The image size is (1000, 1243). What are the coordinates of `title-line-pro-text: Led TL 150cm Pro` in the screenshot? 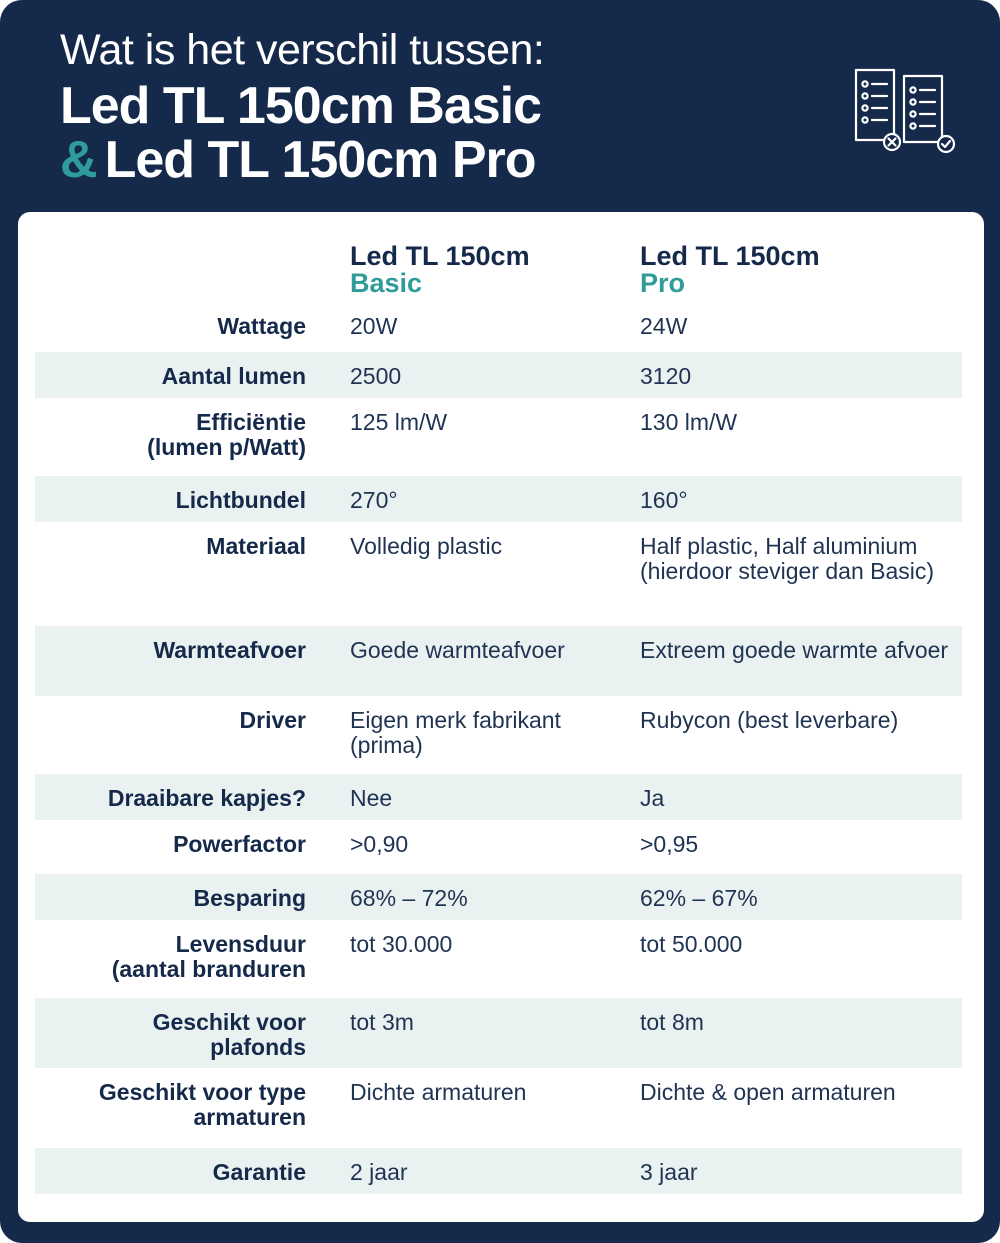 It's located at (320, 160).